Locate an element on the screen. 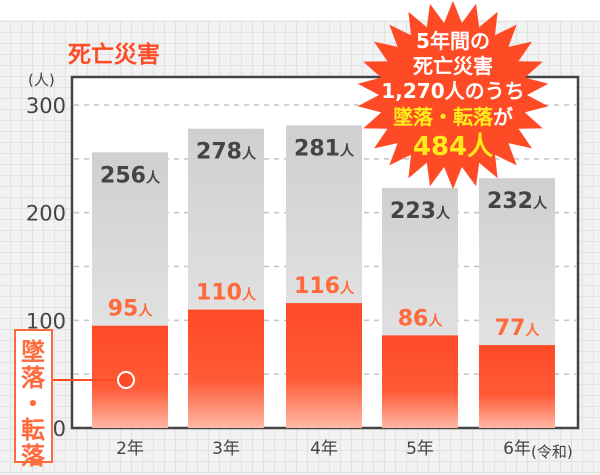 The width and height of the screenshot is (600, 475). callout-suffix: が is located at coordinates (503, 117).